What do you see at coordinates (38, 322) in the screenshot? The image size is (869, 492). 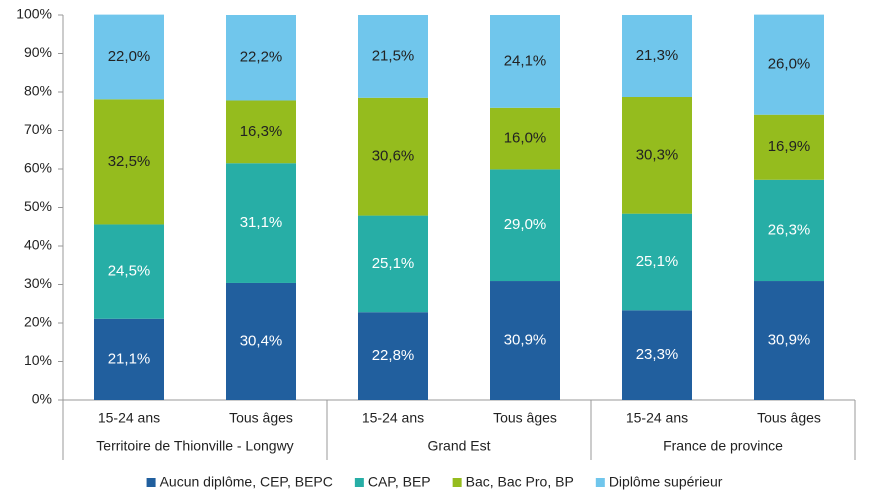 I see `y-tick-label: 20%` at bounding box center [38, 322].